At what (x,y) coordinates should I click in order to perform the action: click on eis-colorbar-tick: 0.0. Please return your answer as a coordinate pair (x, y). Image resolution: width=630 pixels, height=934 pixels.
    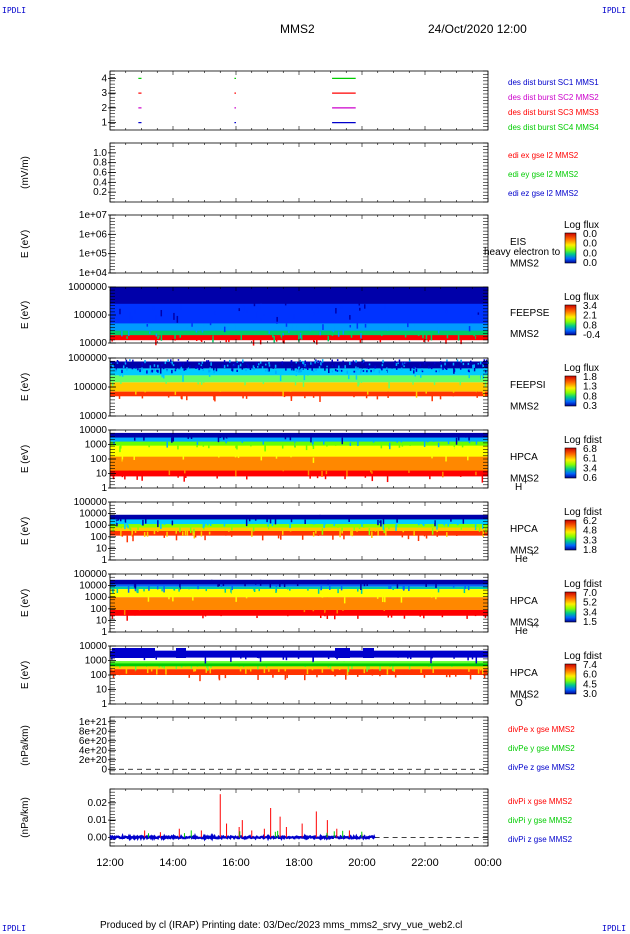
    Looking at the image, I should click on (590, 253).